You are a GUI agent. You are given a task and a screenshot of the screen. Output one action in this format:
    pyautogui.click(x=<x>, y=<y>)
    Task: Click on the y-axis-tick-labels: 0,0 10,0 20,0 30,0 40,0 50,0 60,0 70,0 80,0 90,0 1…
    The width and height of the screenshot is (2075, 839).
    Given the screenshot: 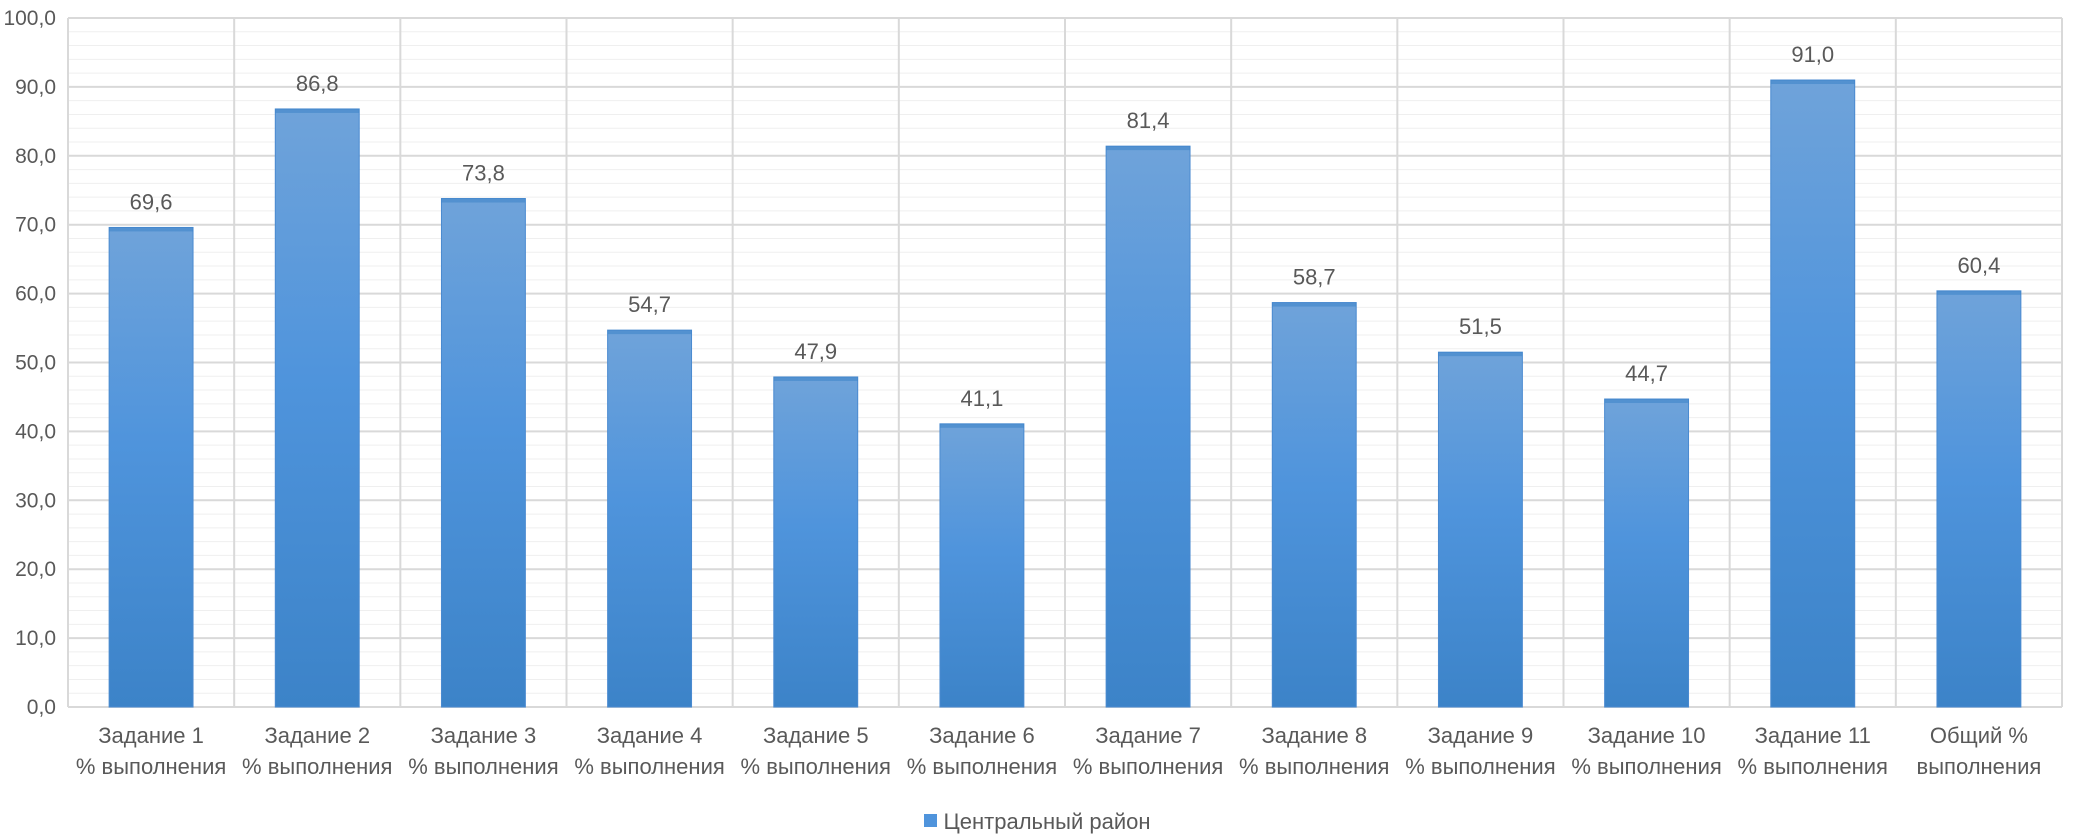 What is the action you would take?
    pyautogui.click(x=29, y=363)
    